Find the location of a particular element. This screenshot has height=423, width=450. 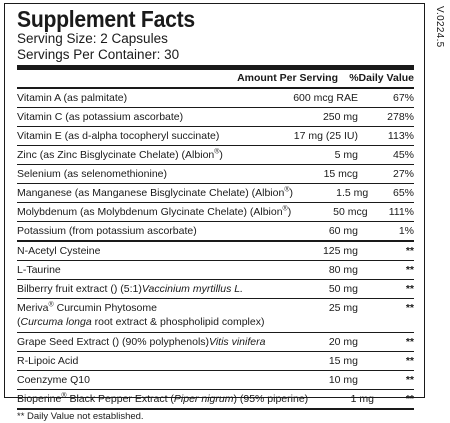

nutrient-name-part: root extract & phospholipid complex) is located at coordinates (178, 322).